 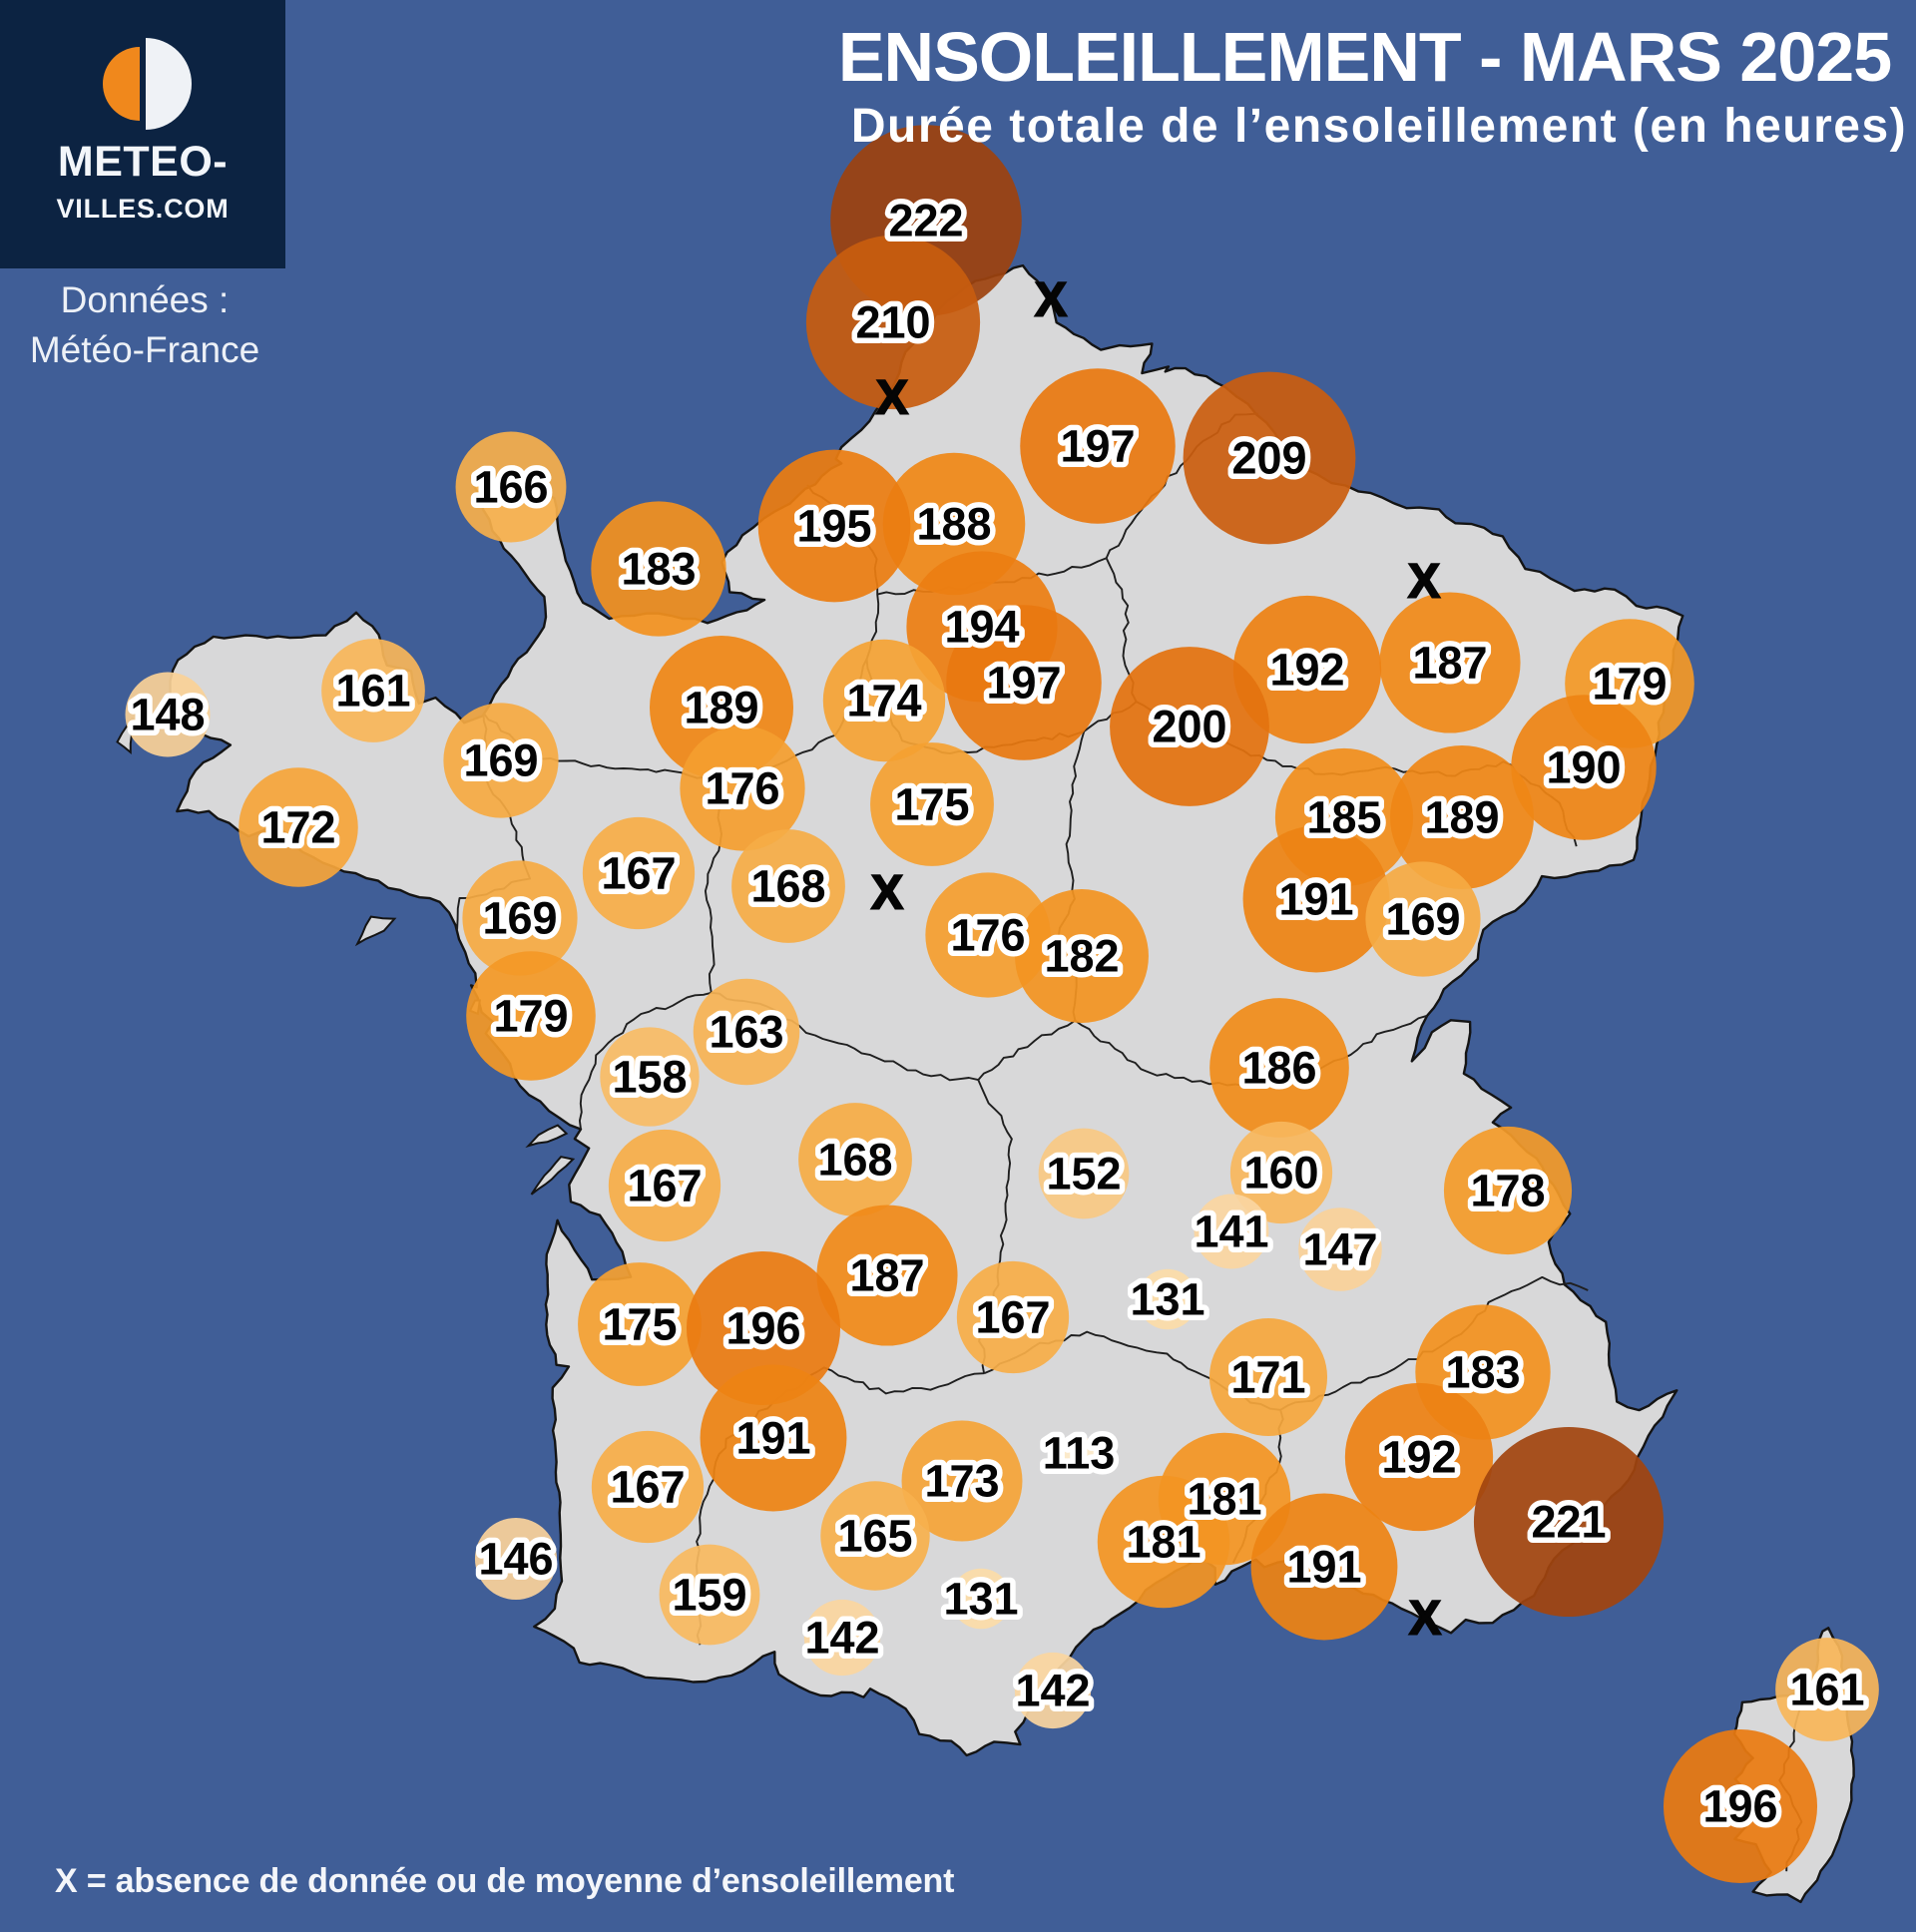 I want to click on bubble-label: 175, so click(x=639, y=1324).